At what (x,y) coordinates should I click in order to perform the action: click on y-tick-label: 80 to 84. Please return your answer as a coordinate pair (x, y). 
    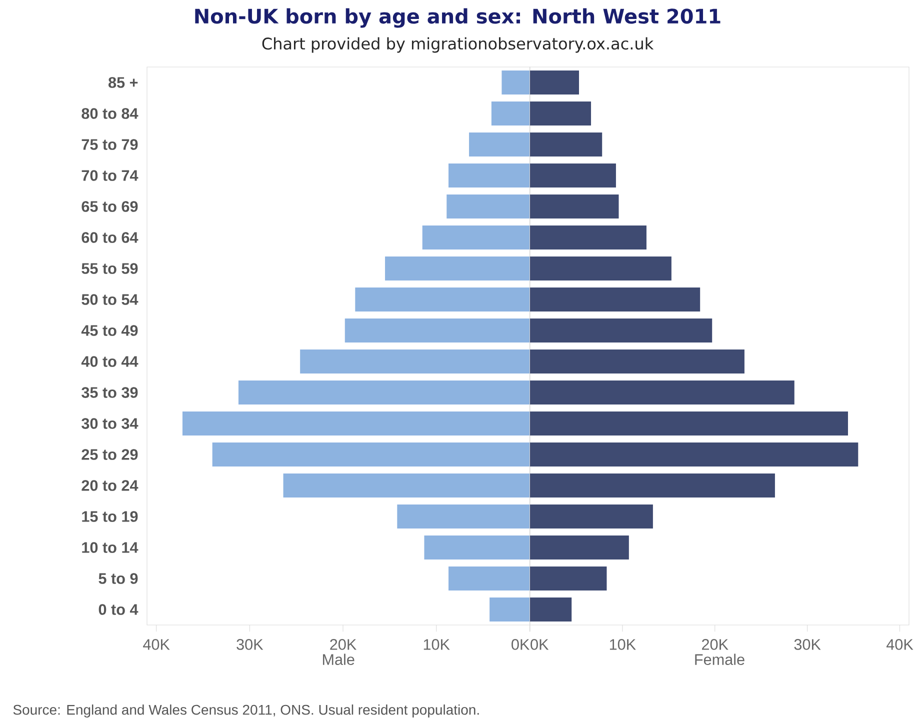
    Looking at the image, I should click on (110, 113).